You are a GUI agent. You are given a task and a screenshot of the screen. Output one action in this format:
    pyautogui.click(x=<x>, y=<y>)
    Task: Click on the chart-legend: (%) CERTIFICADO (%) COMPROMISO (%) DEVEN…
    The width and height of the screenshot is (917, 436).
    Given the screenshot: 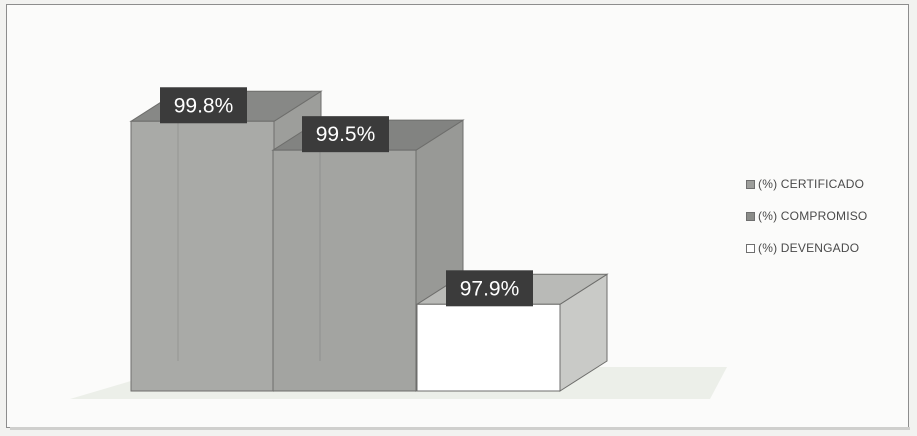 What is the action you would take?
    pyautogui.click(x=806, y=224)
    